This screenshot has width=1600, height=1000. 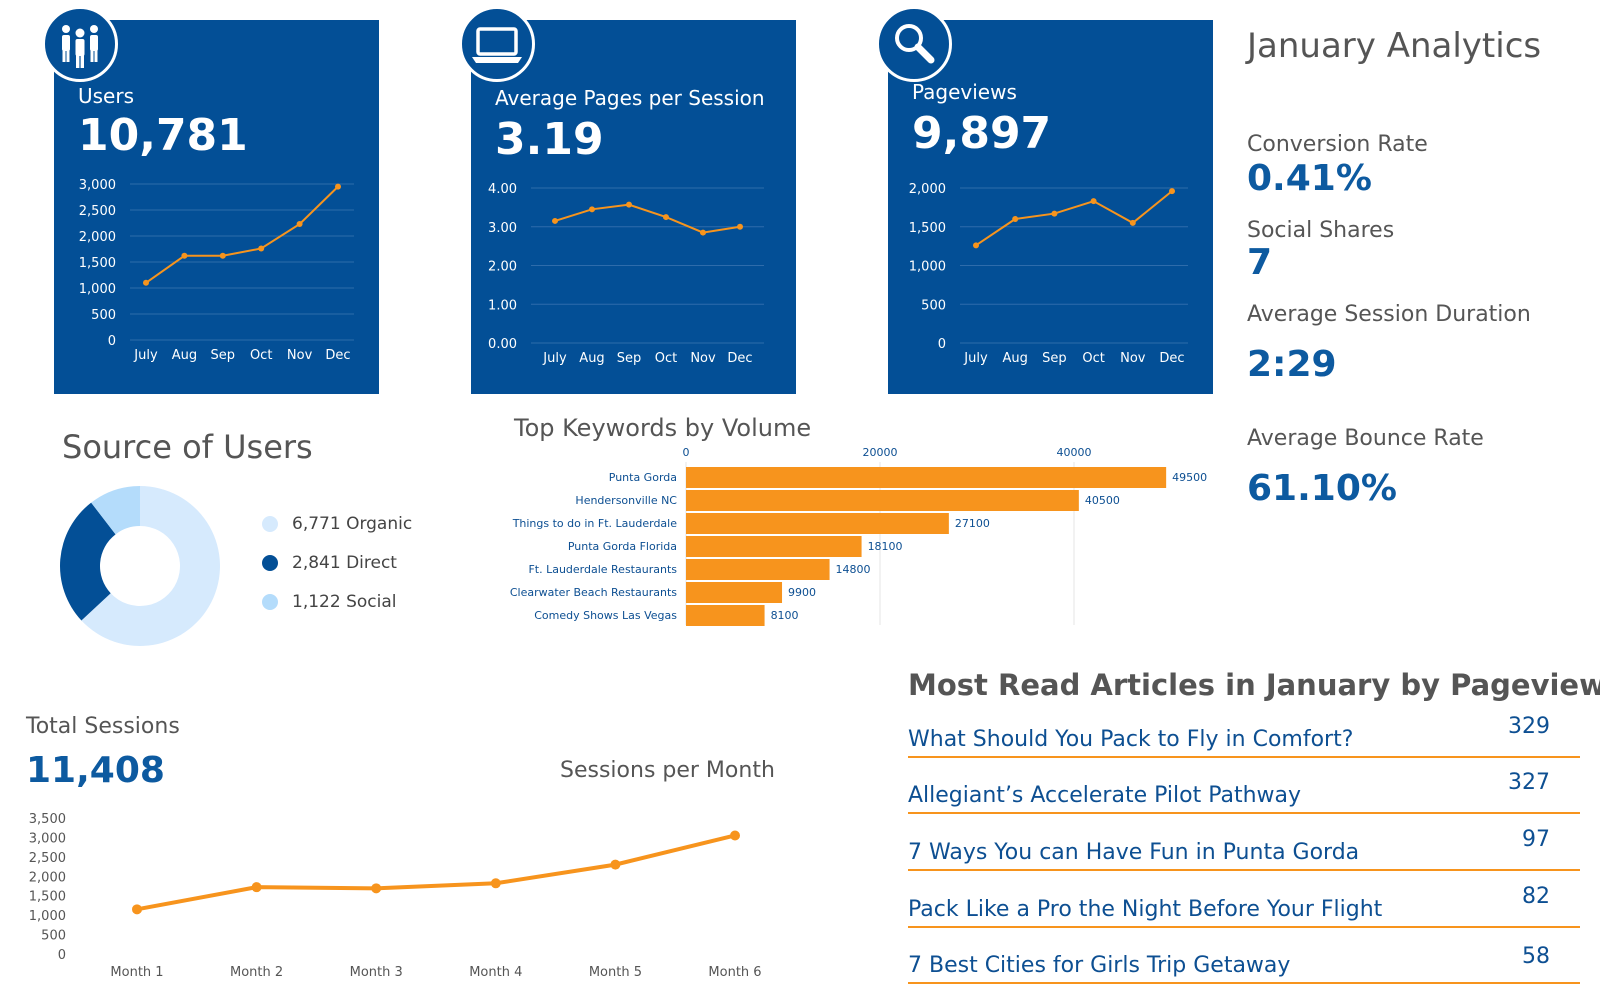 What do you see at coordinates (1105, 795) in the screenshot?
I see `article-link: Allegiant’s Accelerate Pilot Pathway` at bounding box center [1105, 795].